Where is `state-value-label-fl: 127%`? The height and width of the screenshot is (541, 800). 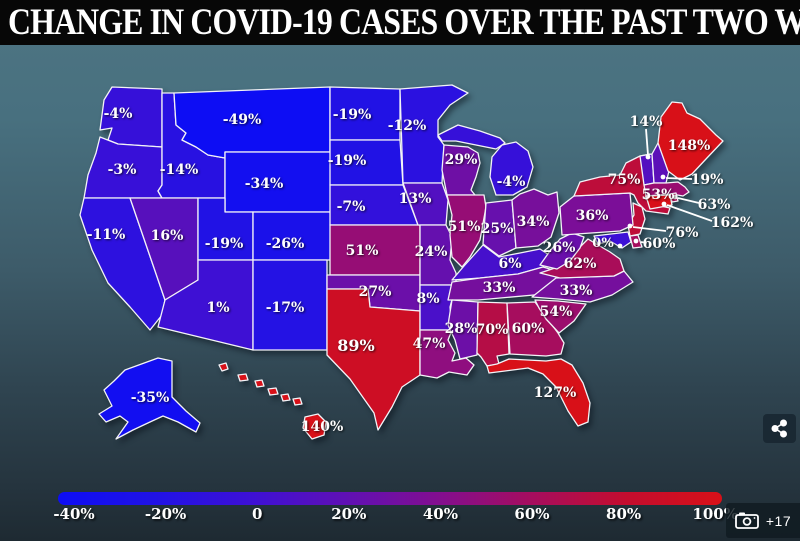
state-value-label-fl: 127% is located at coordinates (555, 393).